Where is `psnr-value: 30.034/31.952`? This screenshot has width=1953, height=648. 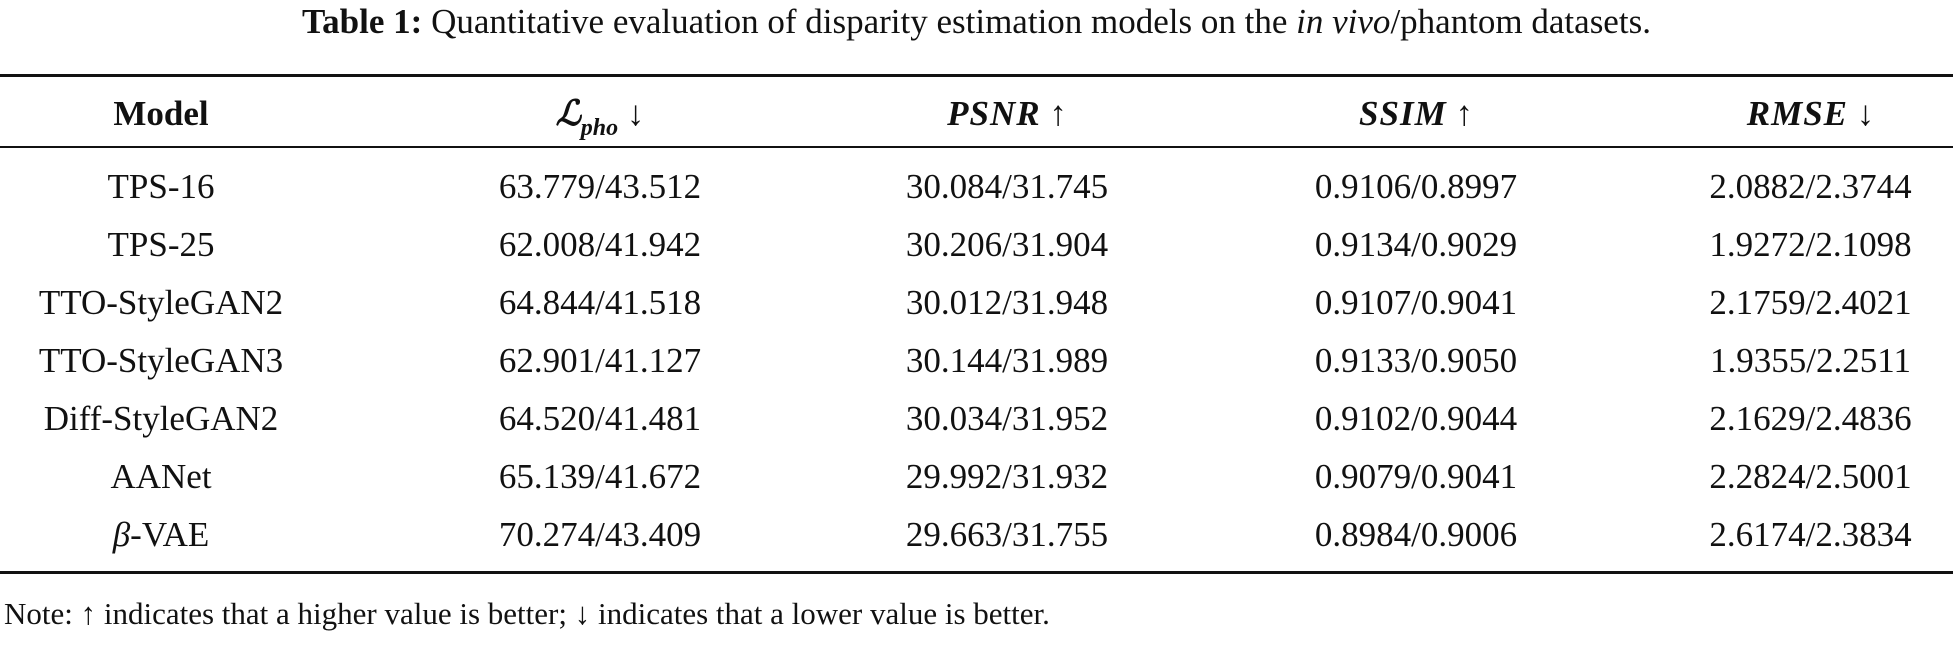
psnr-value: 30.034/31.952 is located at coordinates (1007, 418).